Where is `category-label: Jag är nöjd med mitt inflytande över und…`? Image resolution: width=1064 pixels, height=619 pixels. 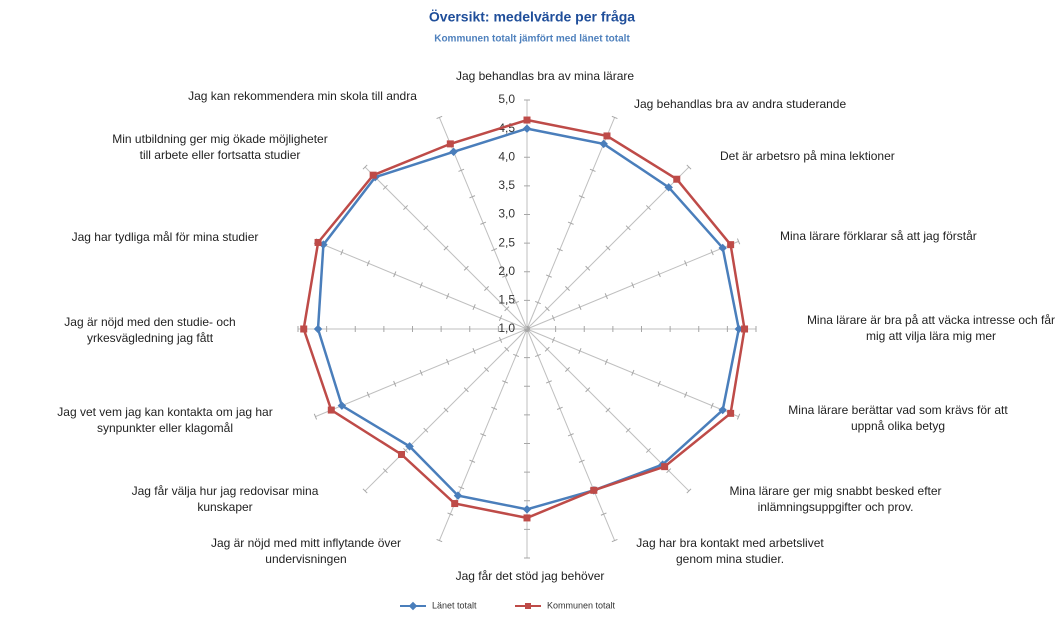
category-label: Jag är nöjd med mitt inflytande över und… is located at coordinates (306, 551).